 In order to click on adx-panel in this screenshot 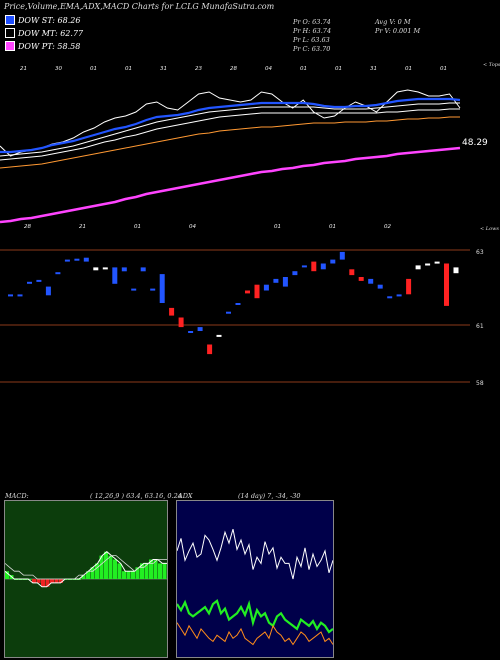, I will do `click(255, 579)`.